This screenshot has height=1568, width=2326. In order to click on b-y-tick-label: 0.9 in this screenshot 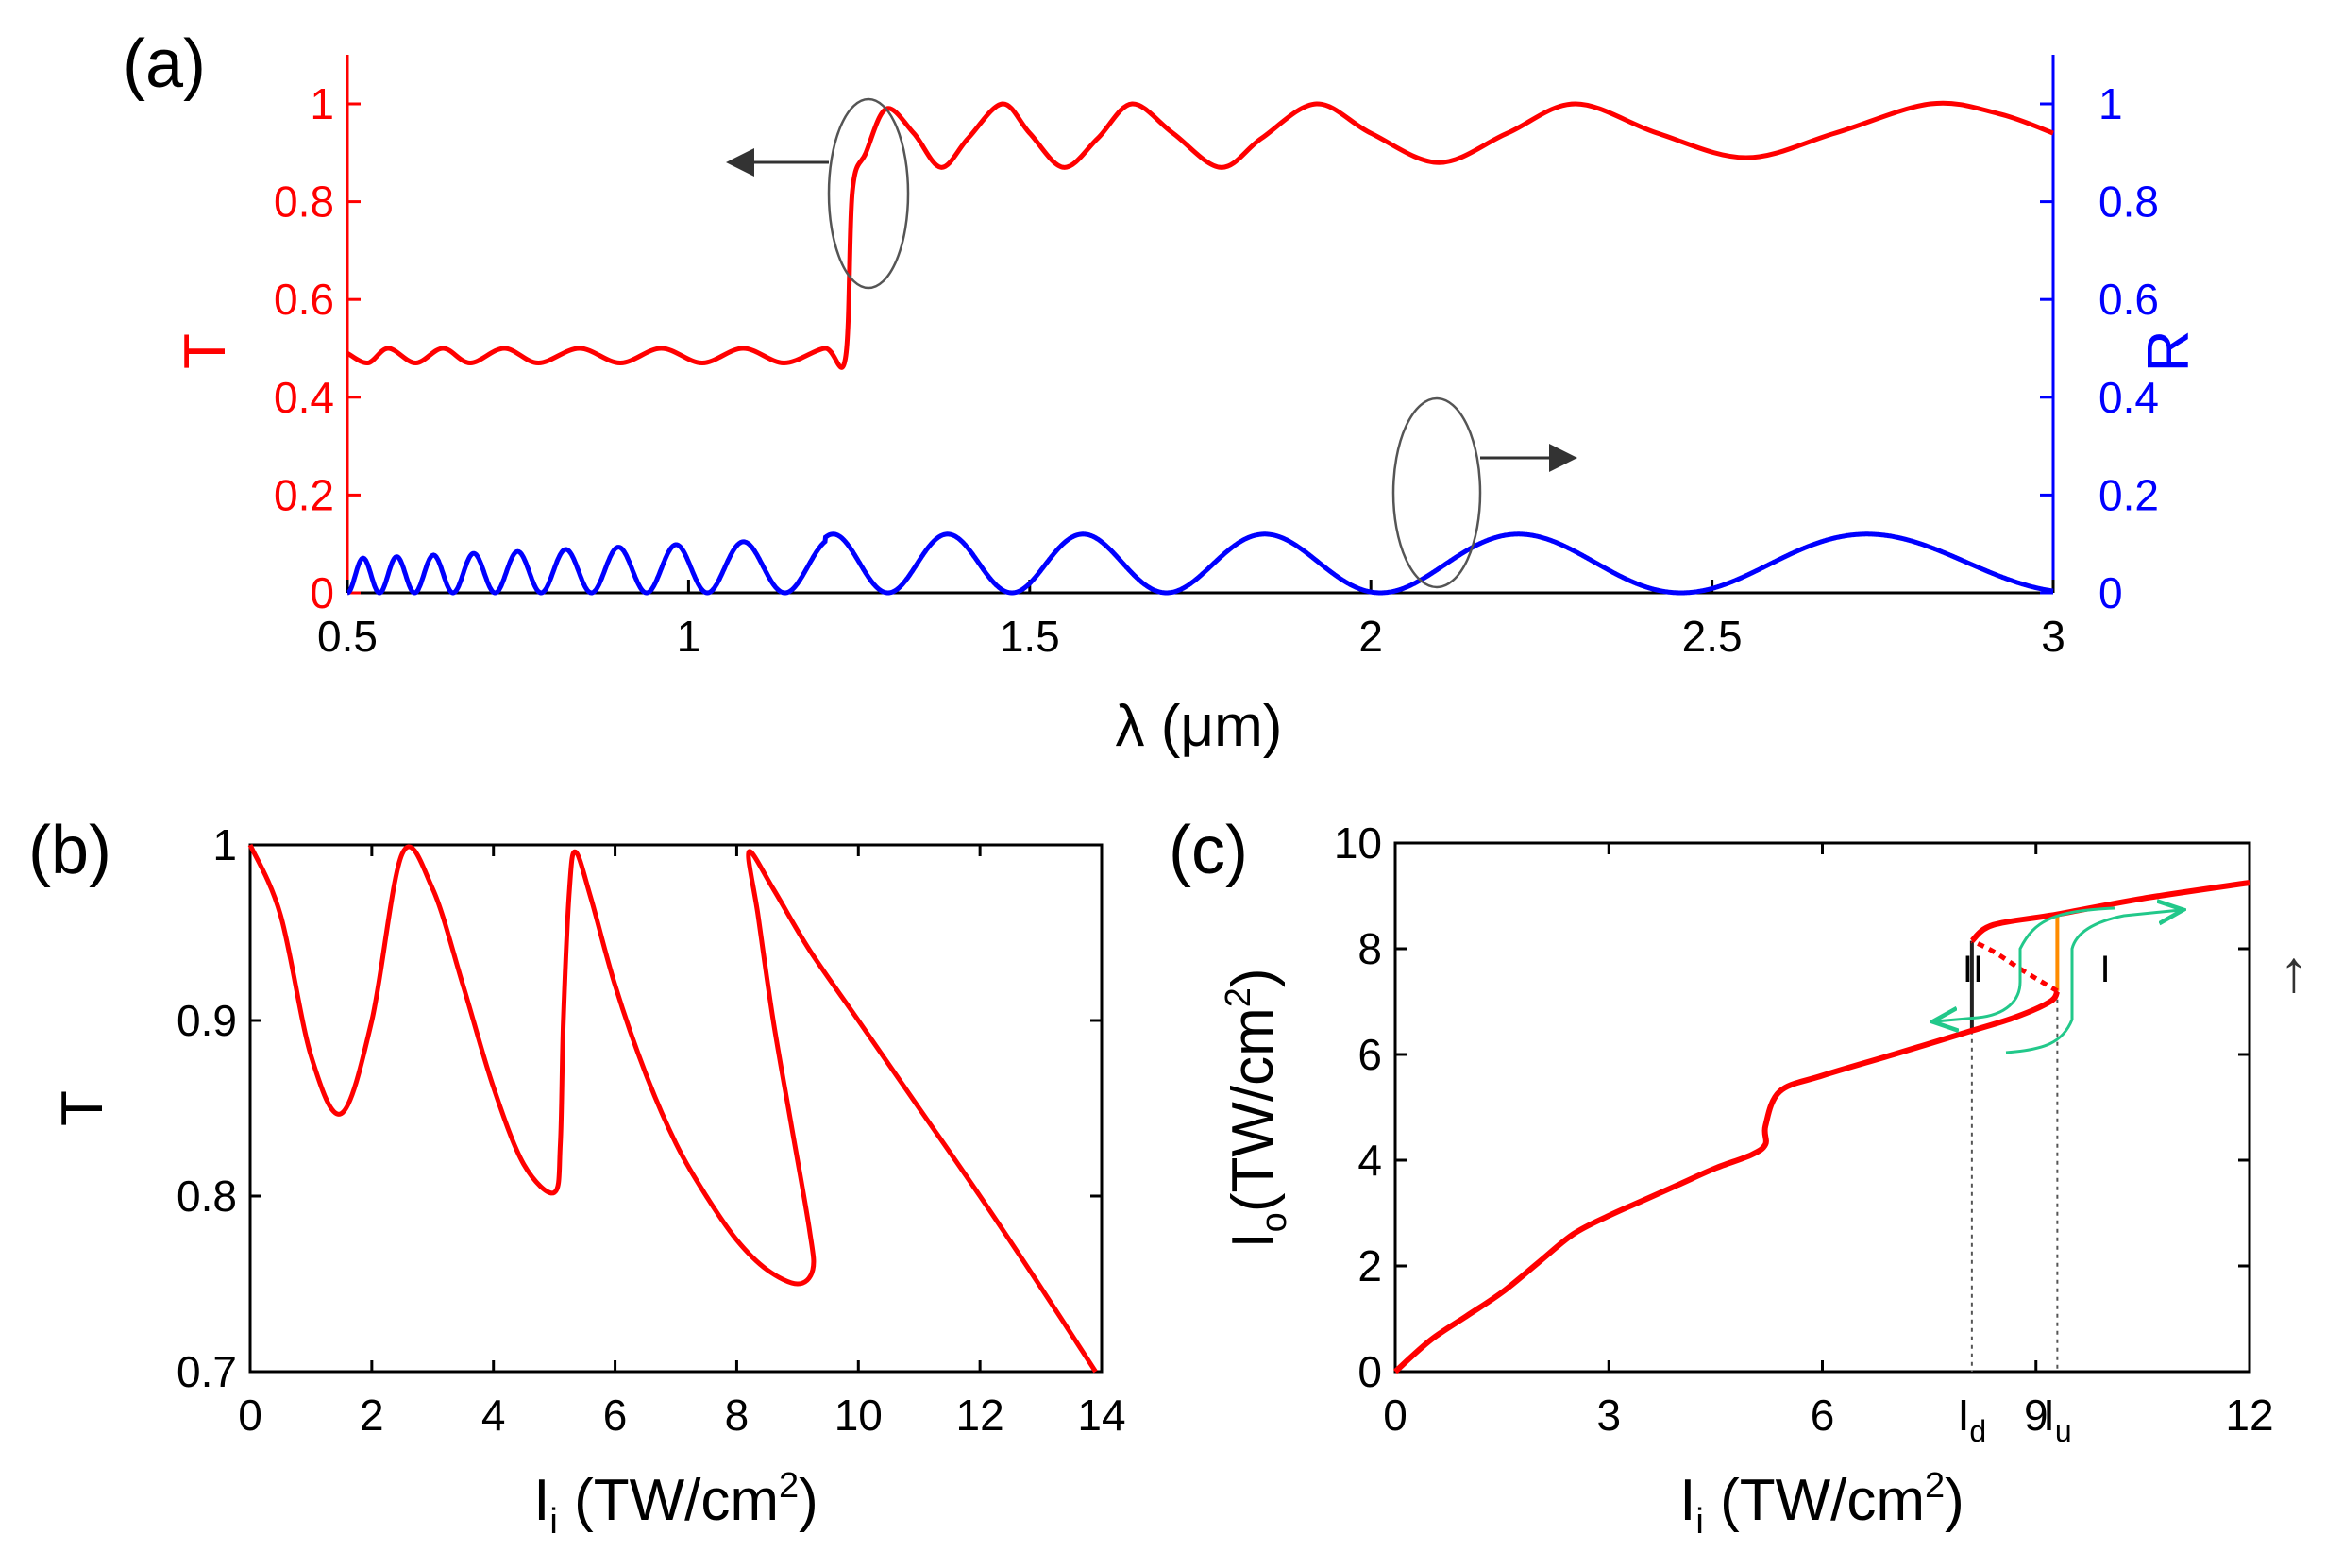, I will do `click(207, 1021)`.